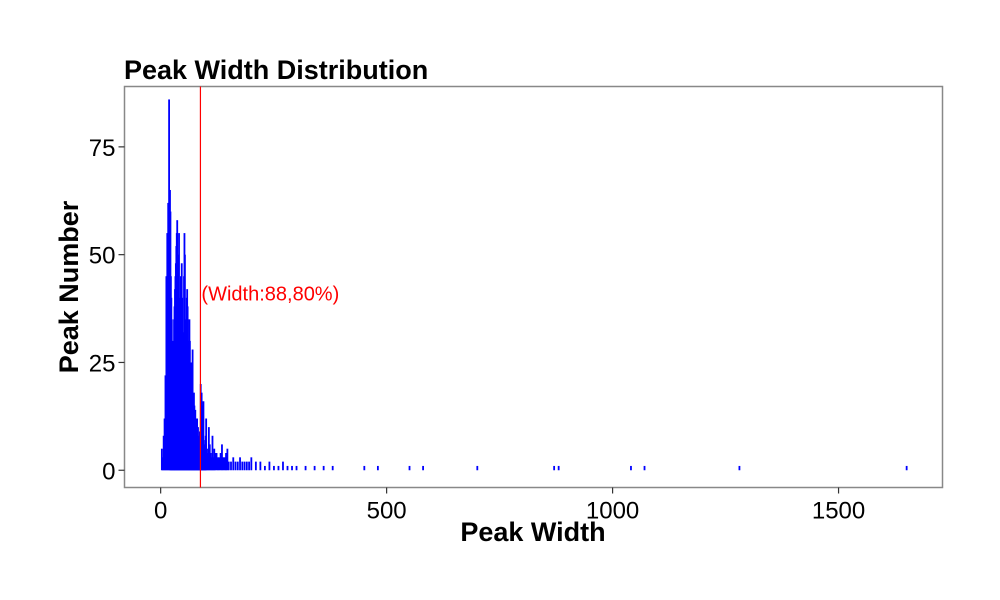 The height and width of the screenshot is (600, 1000). What do you see at coordinates (838, 511) in the screenshot?
I see `x-tick-label: 1500` at bounding box center [838, 511].